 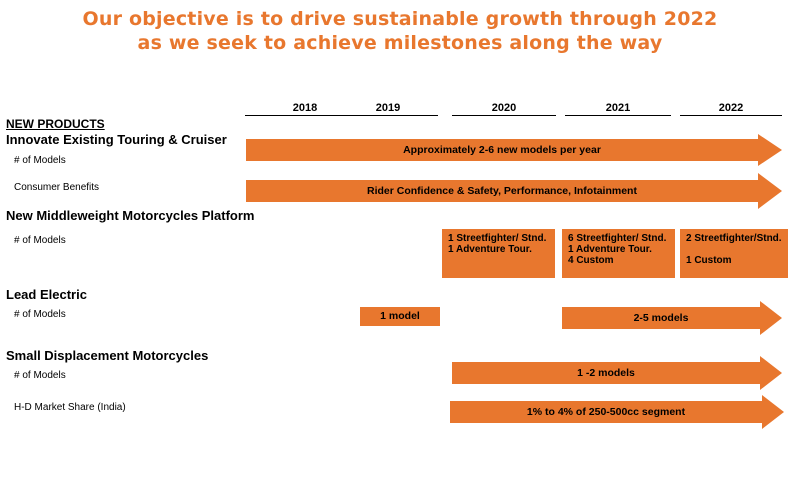 What do you see at coordinates (107, 355) in the screenshot?
I see `small-title: Small Displacement Motorcycles` at bounding box center [107, 355].